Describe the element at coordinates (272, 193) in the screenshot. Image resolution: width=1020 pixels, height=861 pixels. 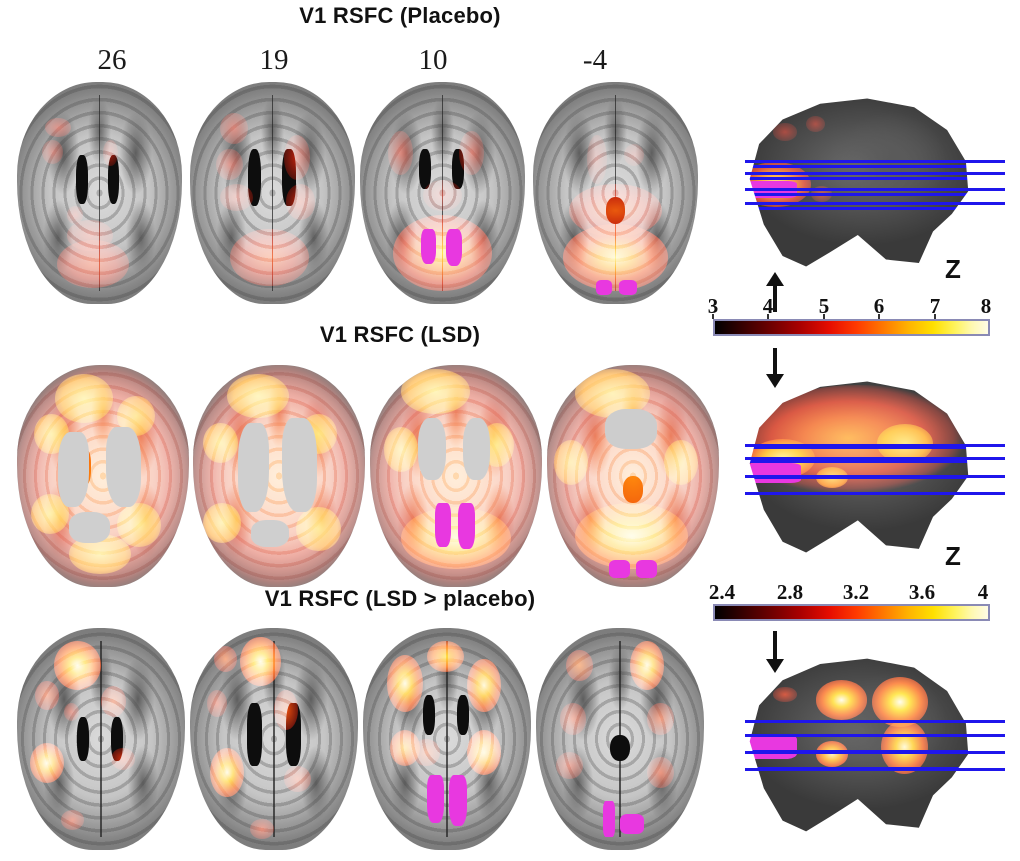
I see `axial-slice-placebo-z19` at that location.